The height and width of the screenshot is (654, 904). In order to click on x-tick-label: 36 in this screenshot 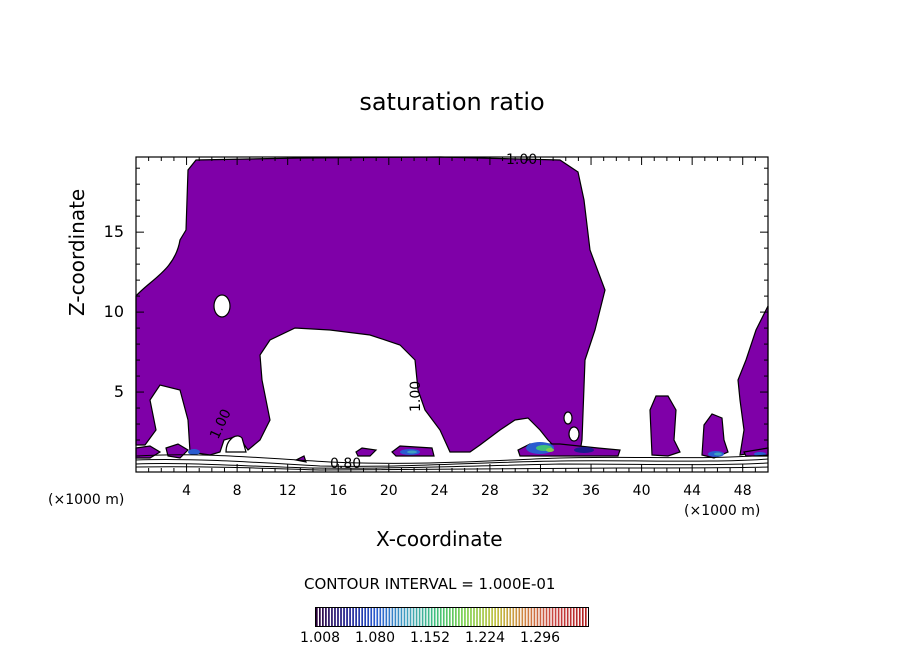, I will do `click(591, 491)`.